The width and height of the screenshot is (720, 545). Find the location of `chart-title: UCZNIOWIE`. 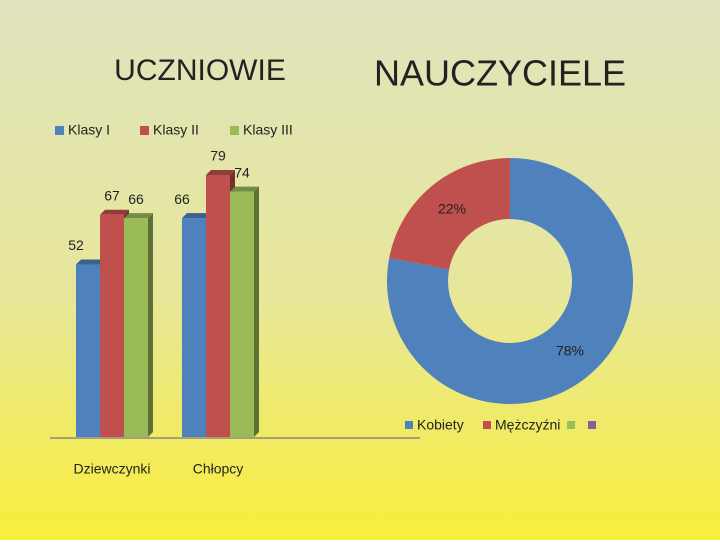

chart-title: UCZNIOWIE is located at coordinates (200, 70).